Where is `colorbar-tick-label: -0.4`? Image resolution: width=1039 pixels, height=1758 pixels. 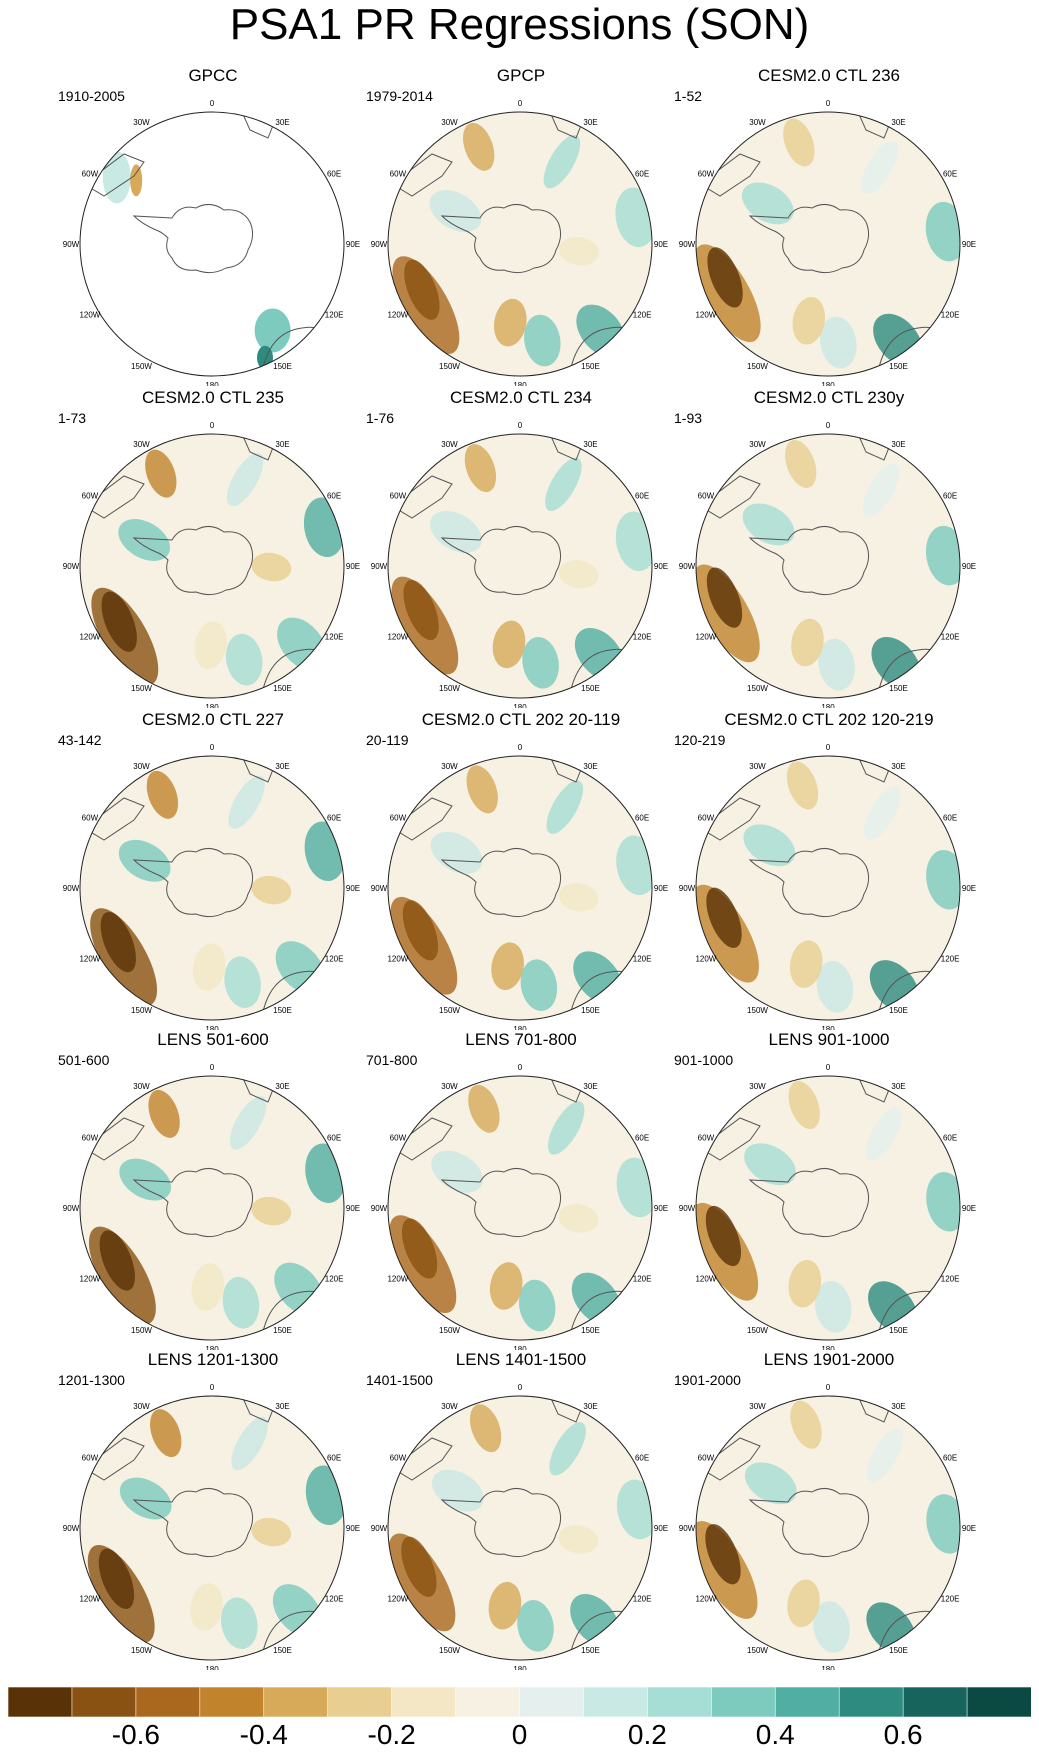 colorbar-tick-label: -0.4 is located at coordinates (263, 1734).